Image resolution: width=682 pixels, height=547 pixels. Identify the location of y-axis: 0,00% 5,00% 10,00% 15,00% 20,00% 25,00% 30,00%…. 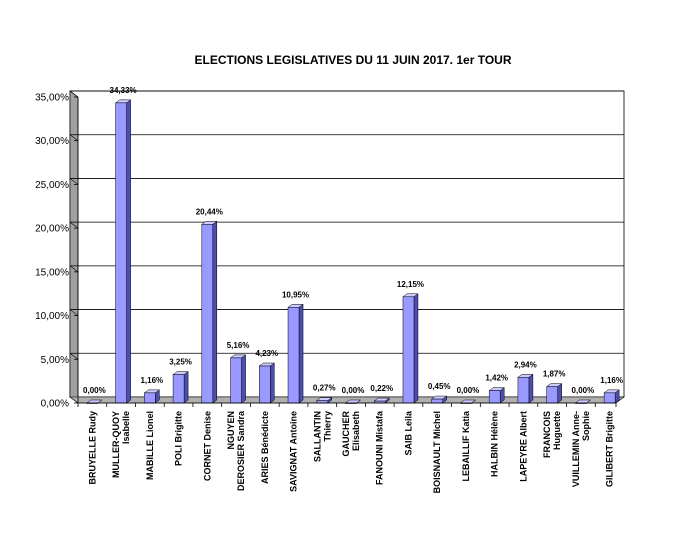
(57, 251).